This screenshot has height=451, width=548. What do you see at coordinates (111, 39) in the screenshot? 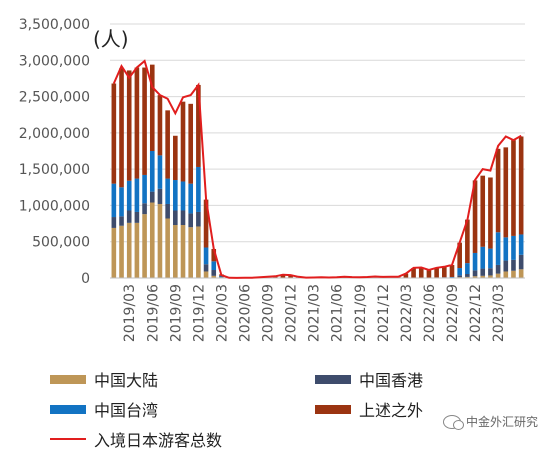
I see `unit-label: (人)` at bounding box center [111, 39].